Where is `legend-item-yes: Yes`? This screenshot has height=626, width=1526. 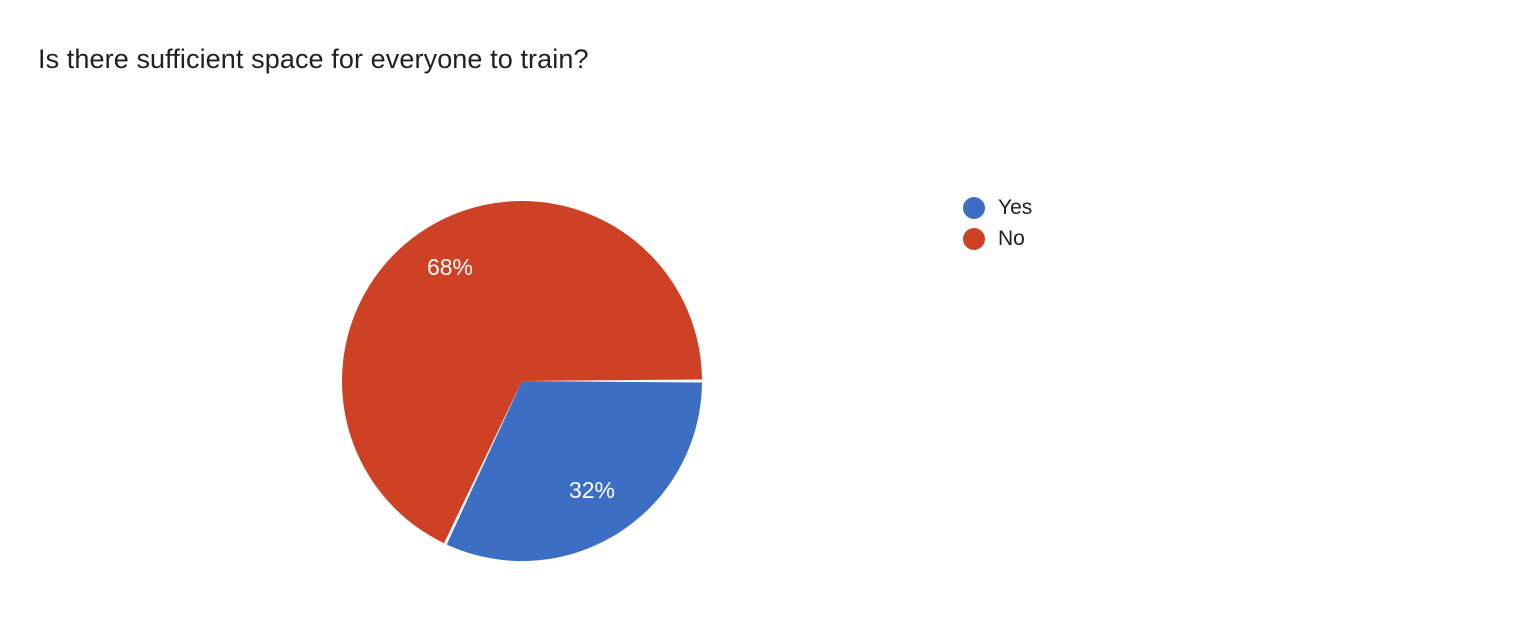
legend-item-yes: Yes is located at coordinates (997, 208).